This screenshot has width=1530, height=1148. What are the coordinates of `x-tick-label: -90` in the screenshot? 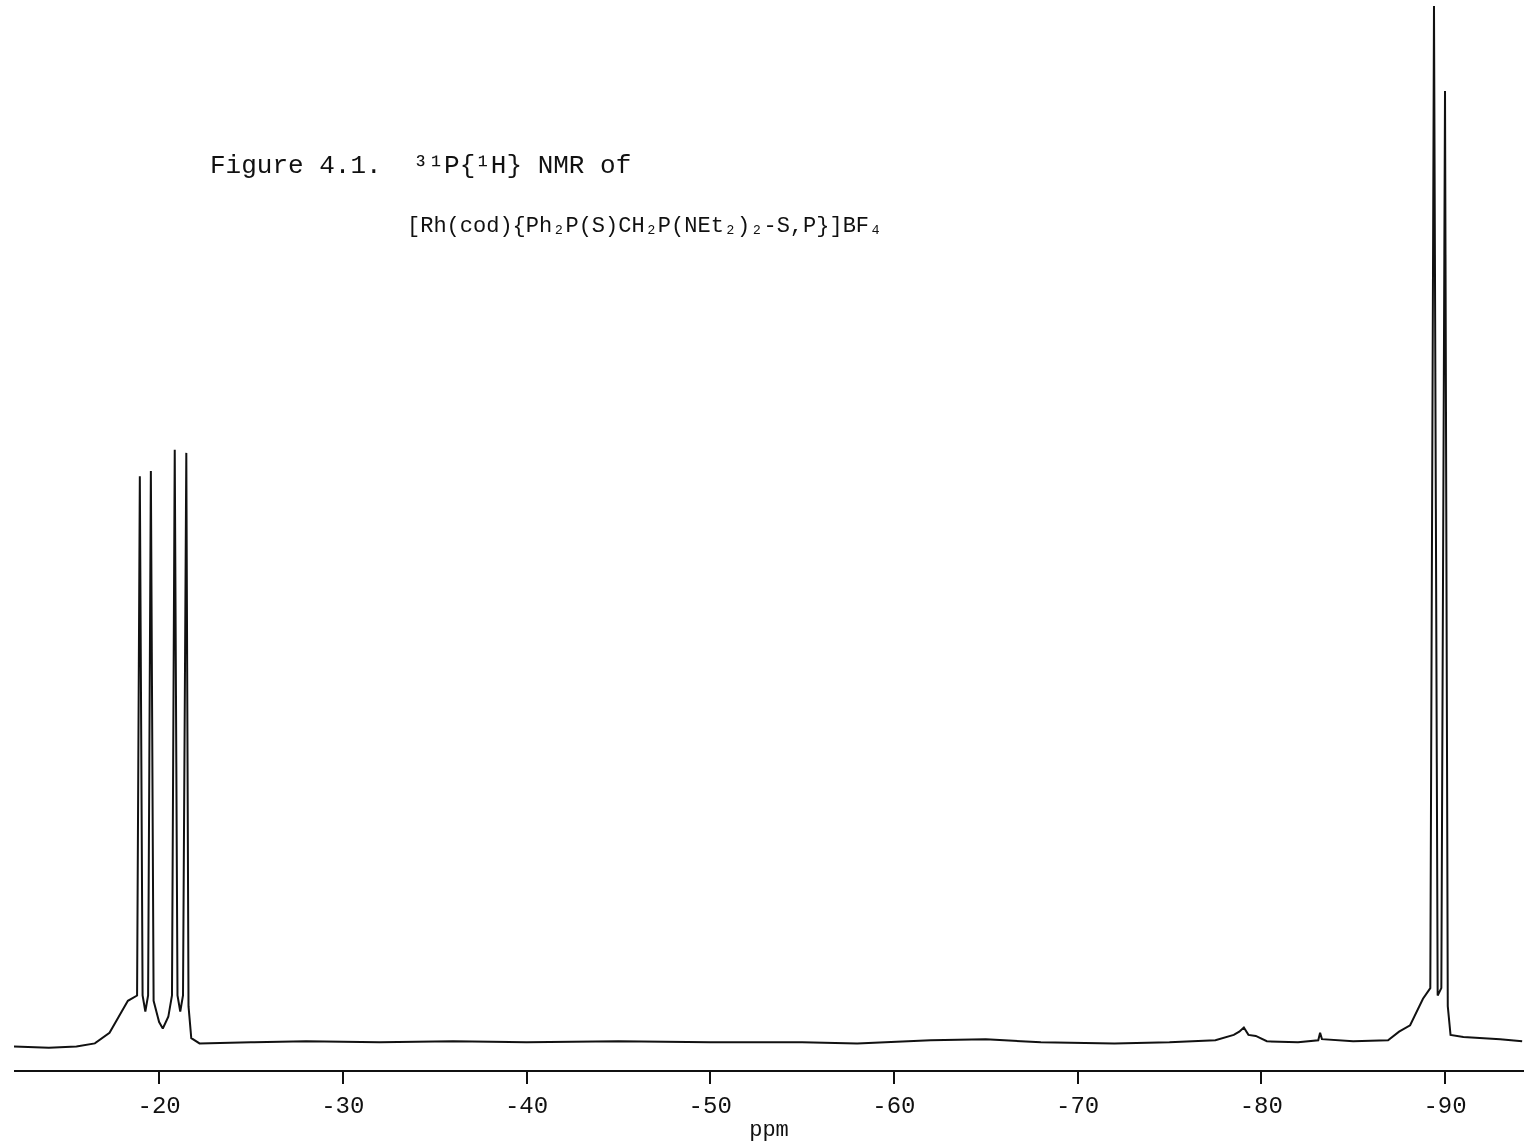 It's located at (1445, 1106).